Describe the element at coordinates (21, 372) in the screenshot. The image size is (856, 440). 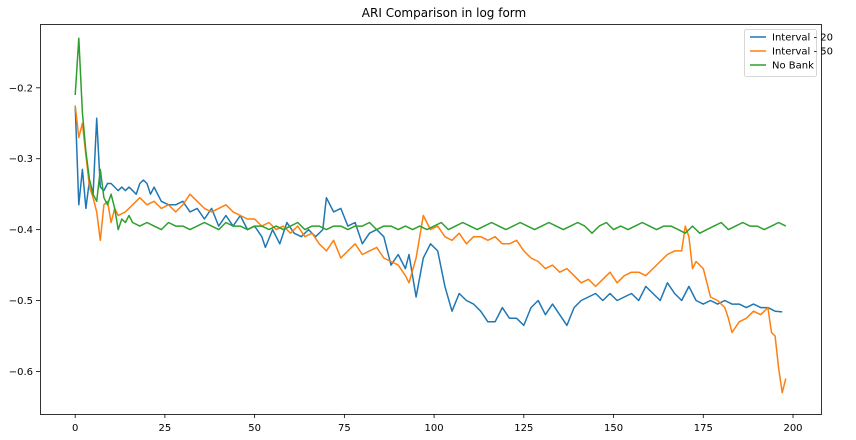
I see `y-tick-label: −0.6` at that location.